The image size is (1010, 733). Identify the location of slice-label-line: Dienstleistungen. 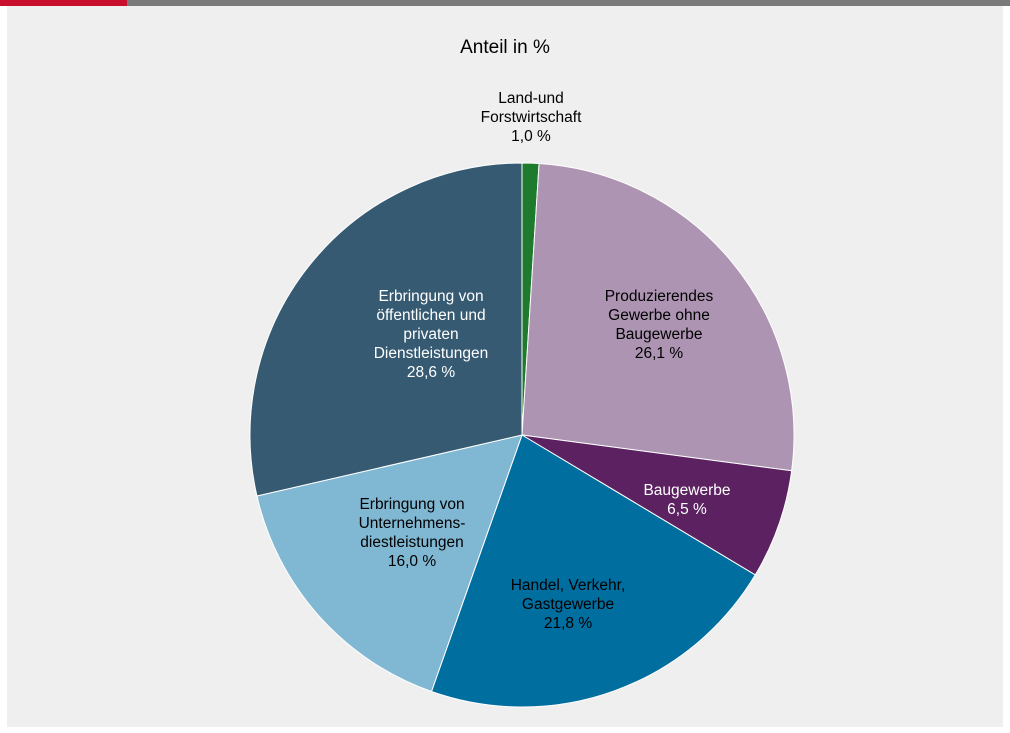
(431, 353).